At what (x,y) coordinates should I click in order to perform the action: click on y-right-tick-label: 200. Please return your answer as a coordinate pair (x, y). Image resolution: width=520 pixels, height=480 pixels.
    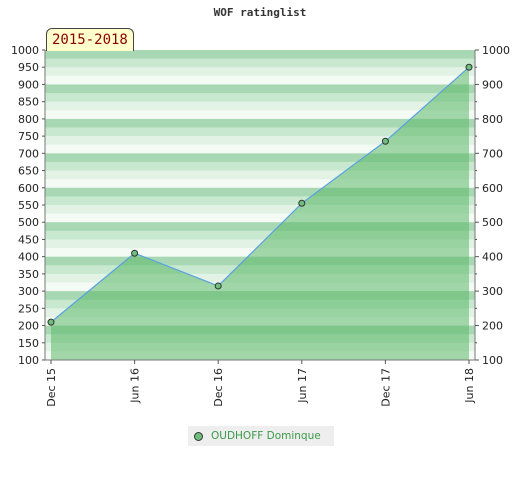
    Looking at the image, I should click on (492, 326).